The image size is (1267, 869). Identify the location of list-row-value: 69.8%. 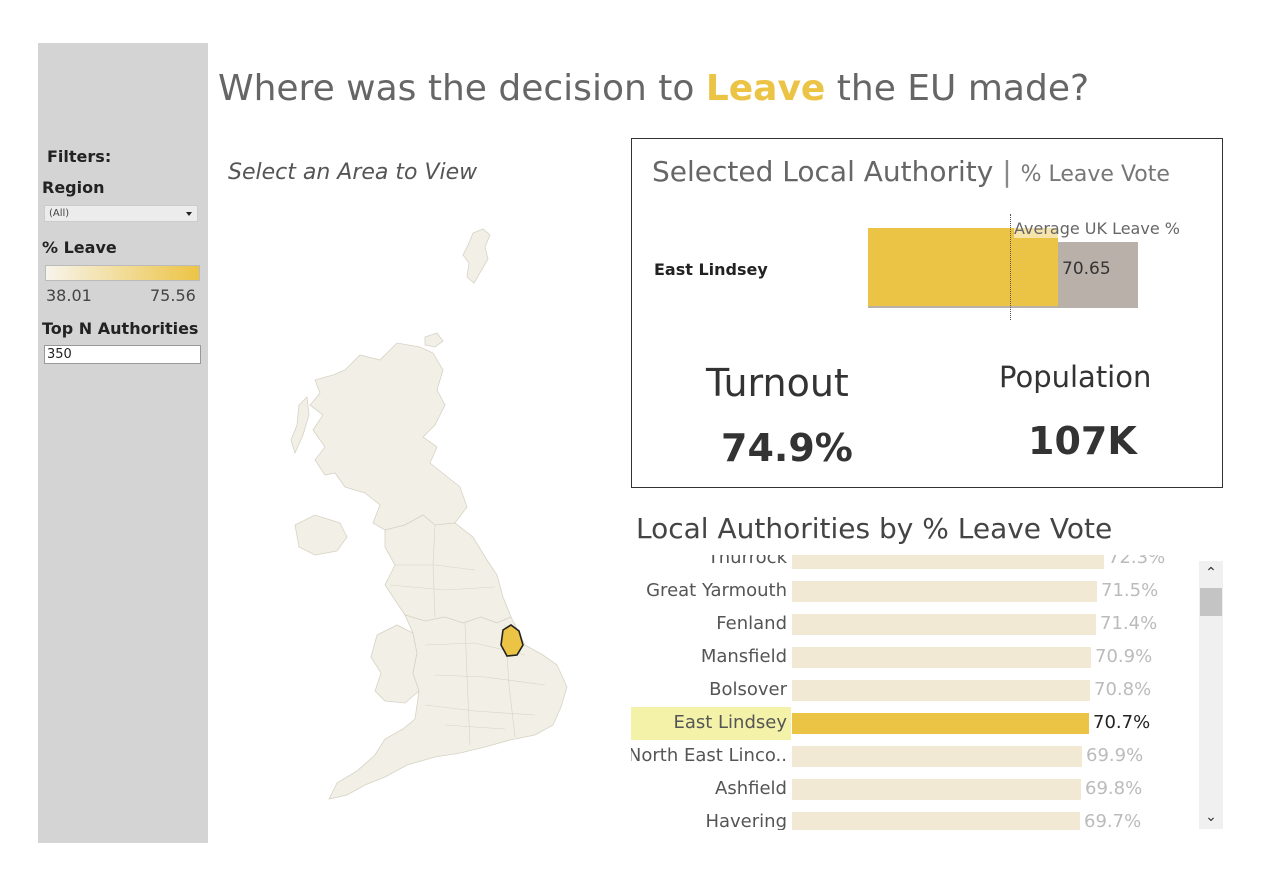
(1114, 788).